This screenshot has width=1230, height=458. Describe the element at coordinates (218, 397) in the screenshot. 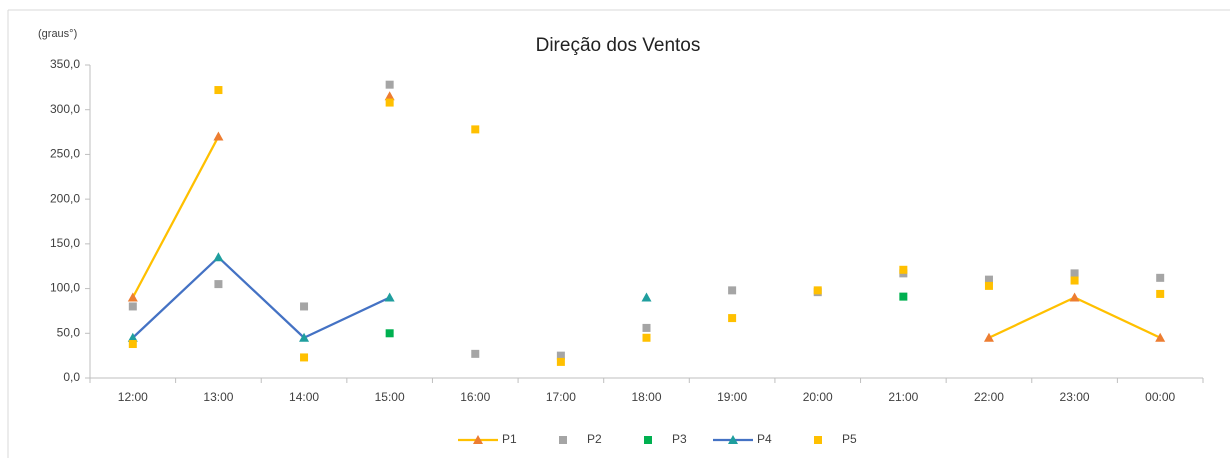

I see `x-tick-label: 13:00` at that location.